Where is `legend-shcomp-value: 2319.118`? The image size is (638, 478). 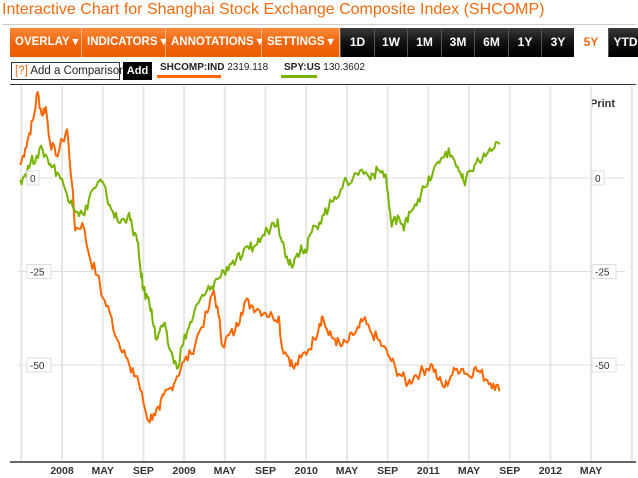
legend-shcomp-value: 2319.118 is located at coordinates (248, 67).